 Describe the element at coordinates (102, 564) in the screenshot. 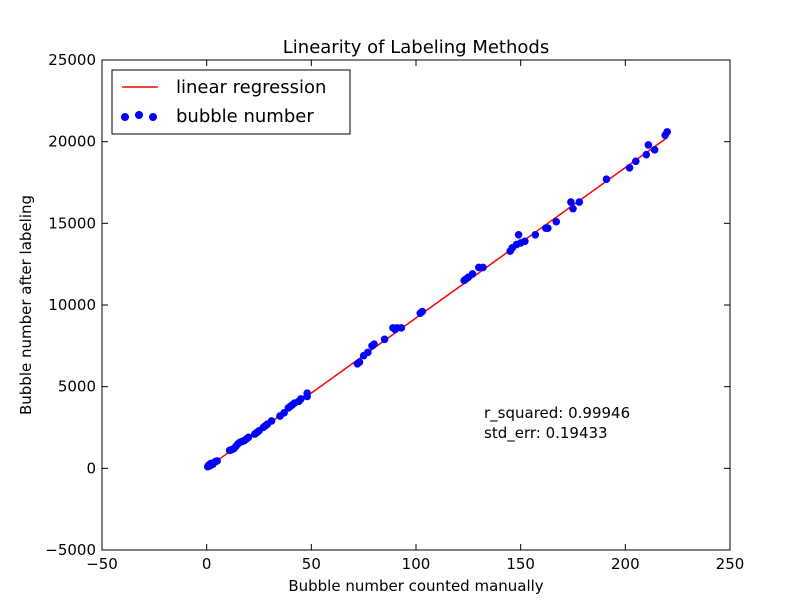

I see `x-tick-label: −50` at that location.